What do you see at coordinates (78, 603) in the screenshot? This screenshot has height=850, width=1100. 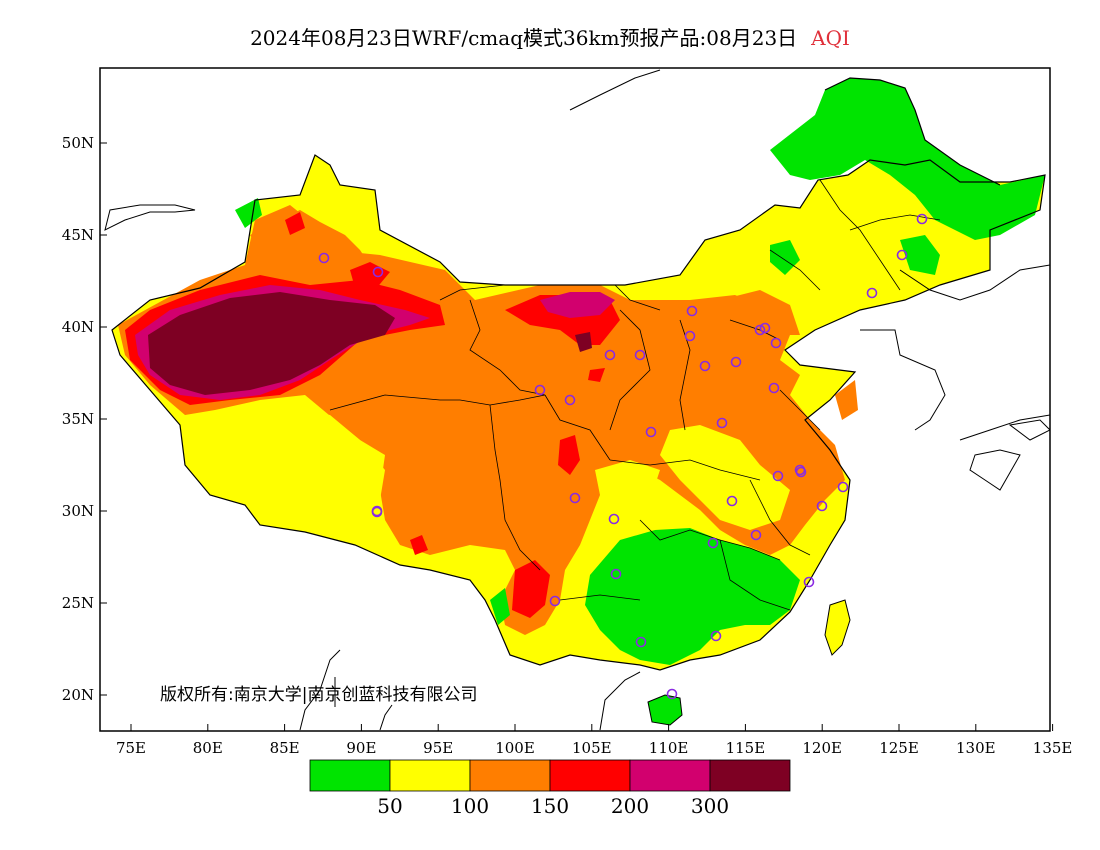 I see `y-tick-label: 25N` at bounding box center [78, 603].